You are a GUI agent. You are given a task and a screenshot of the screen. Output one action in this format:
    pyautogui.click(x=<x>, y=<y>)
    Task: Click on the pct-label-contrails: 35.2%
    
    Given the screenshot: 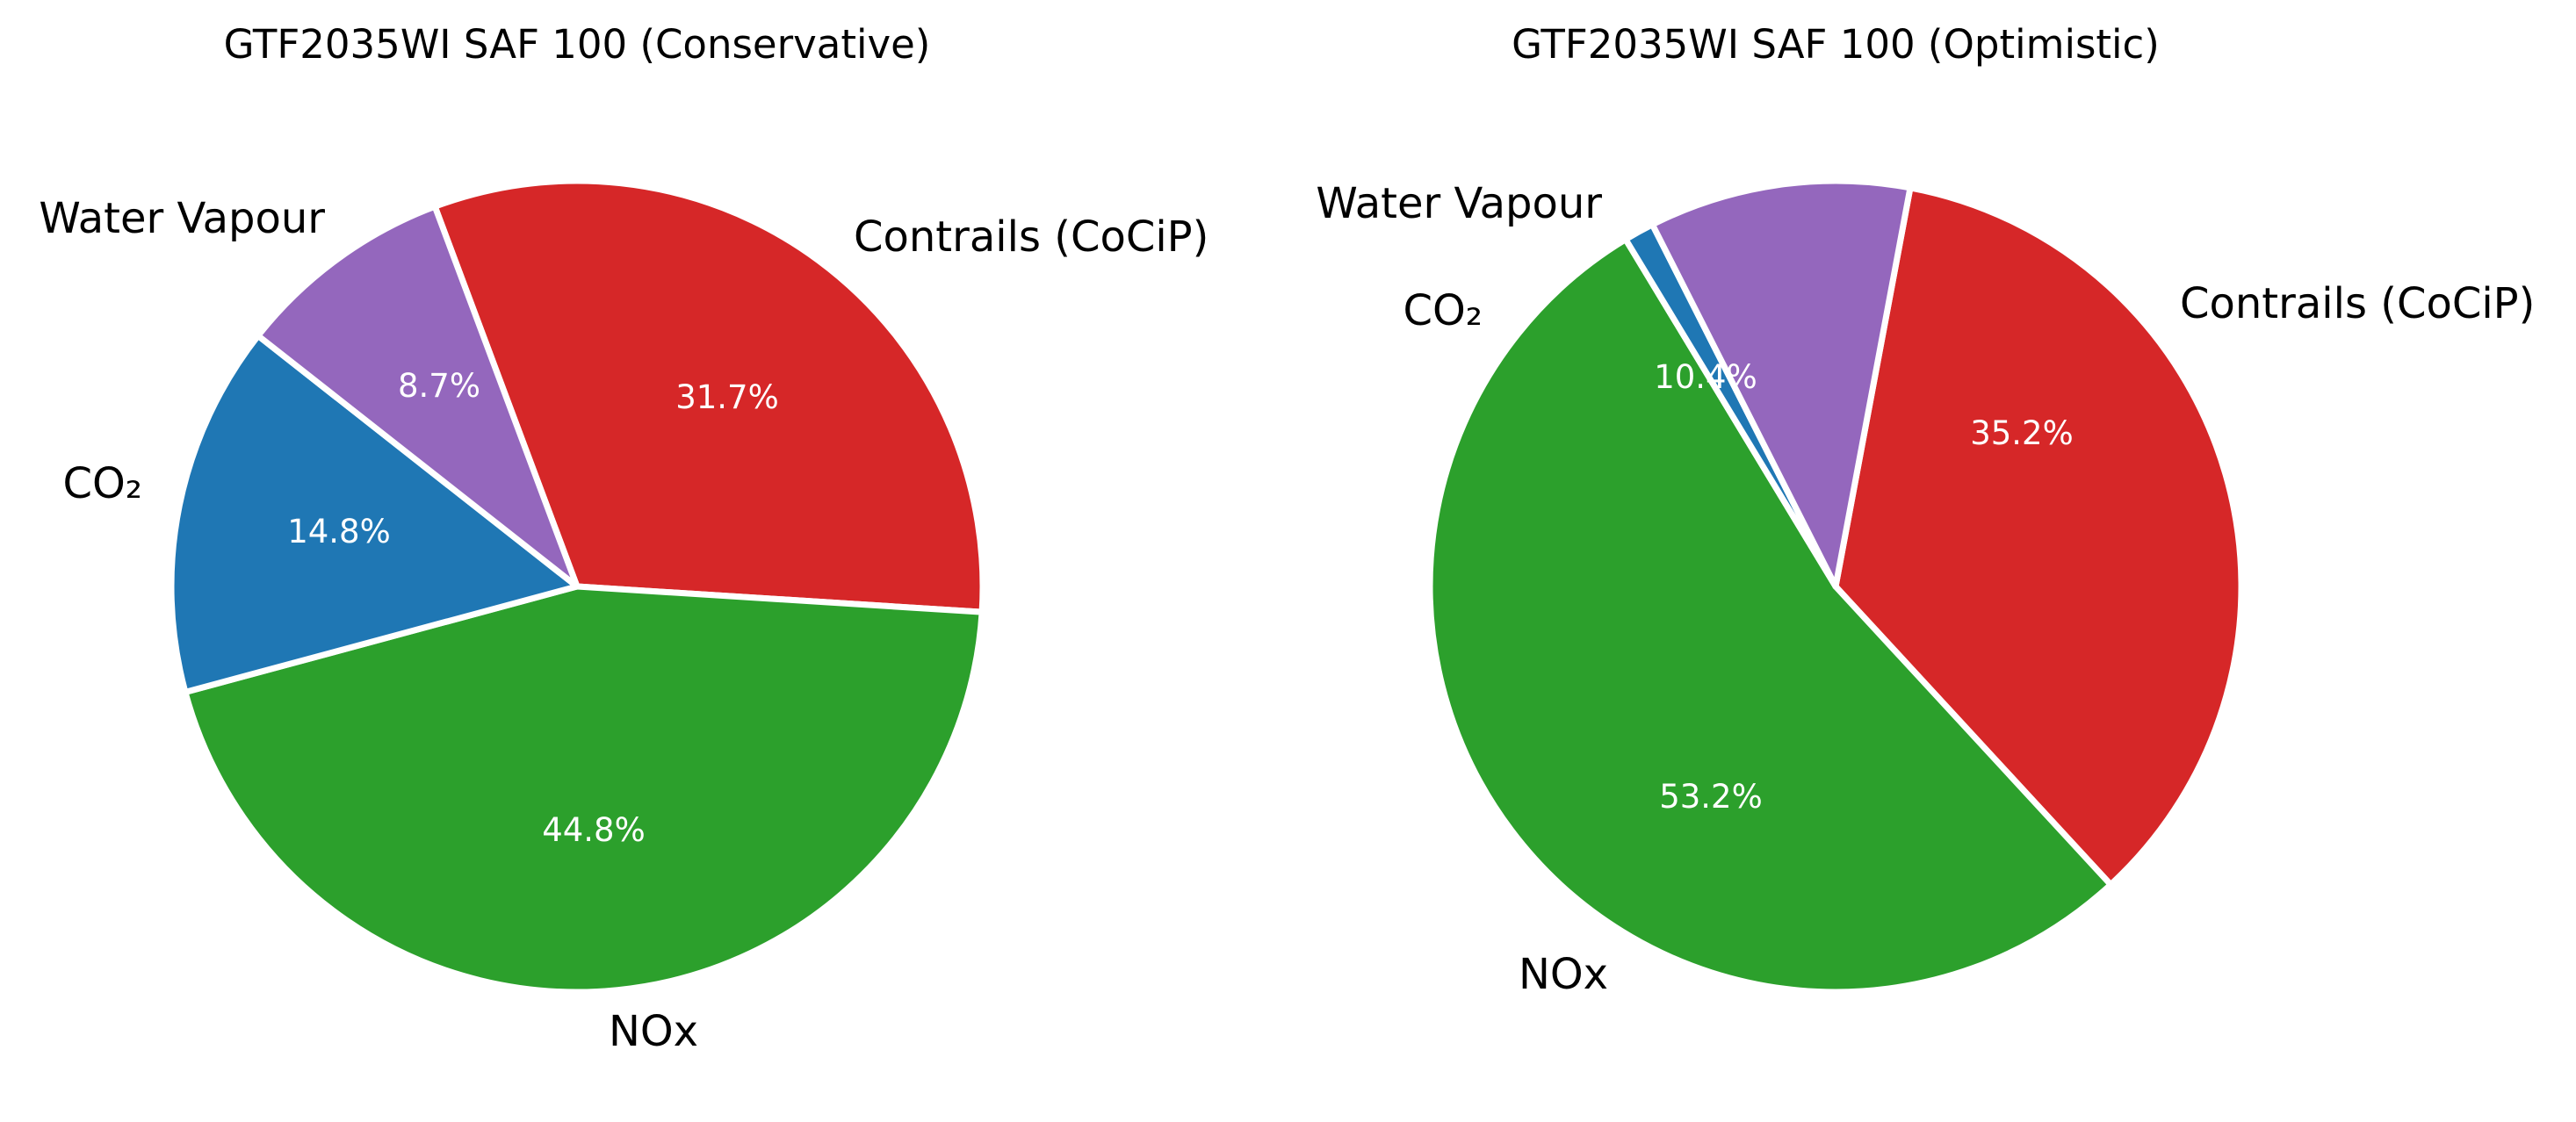 What is the action you would take?
    pyautogui.click(x=2022, y=433)
    